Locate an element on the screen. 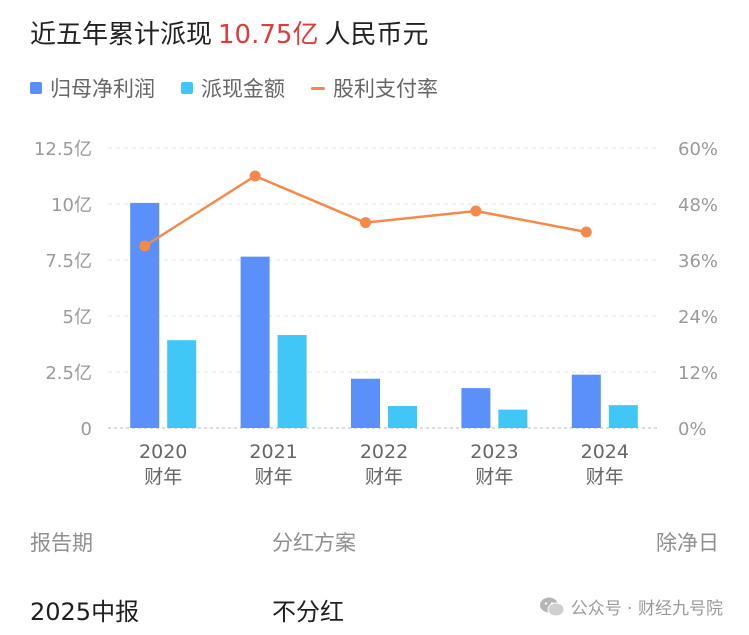 This screenshot has width=749, height=635. watermark: 公众号 · 财经九号院 is located at coordinates (631, 606).